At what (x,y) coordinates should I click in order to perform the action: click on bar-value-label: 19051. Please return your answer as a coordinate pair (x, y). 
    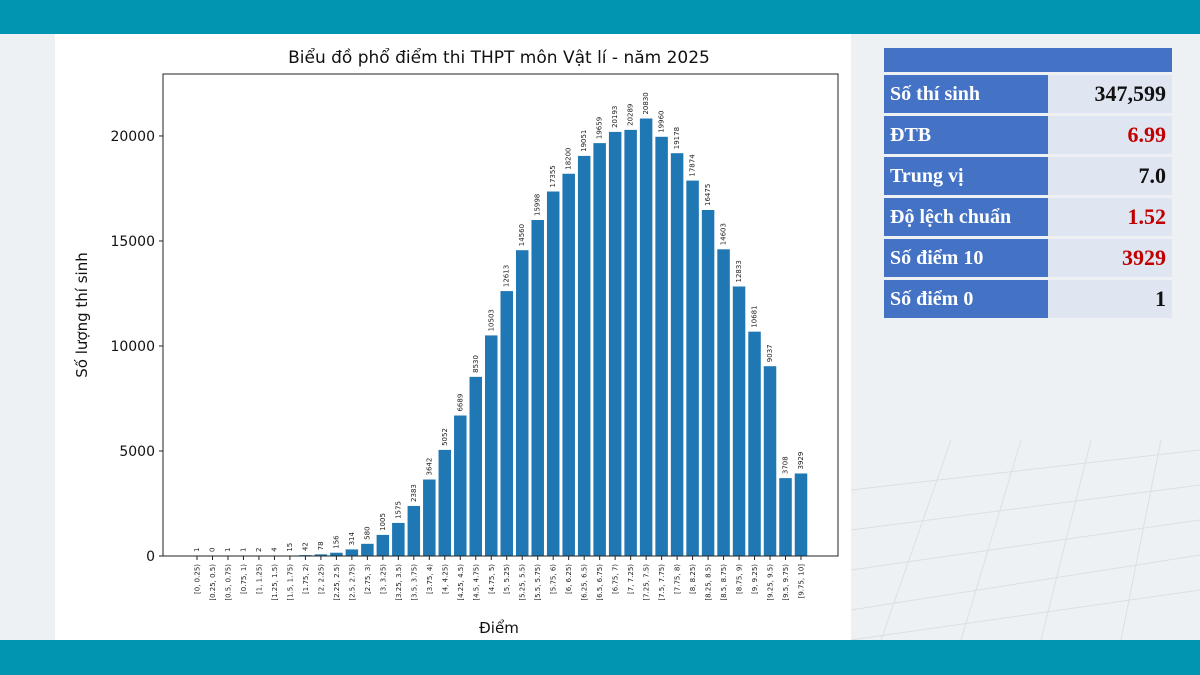
    Looking at the image, I should click on (584, 141).